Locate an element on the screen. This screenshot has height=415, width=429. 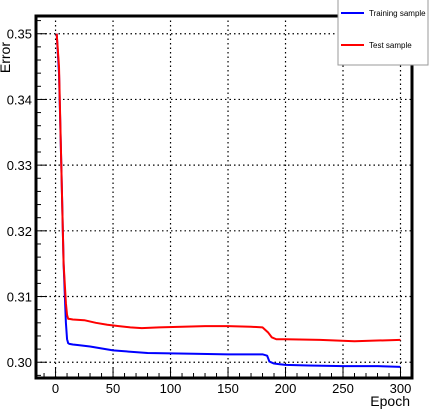
y-tick-label: 0.30 is located at coordinates (19, 362).